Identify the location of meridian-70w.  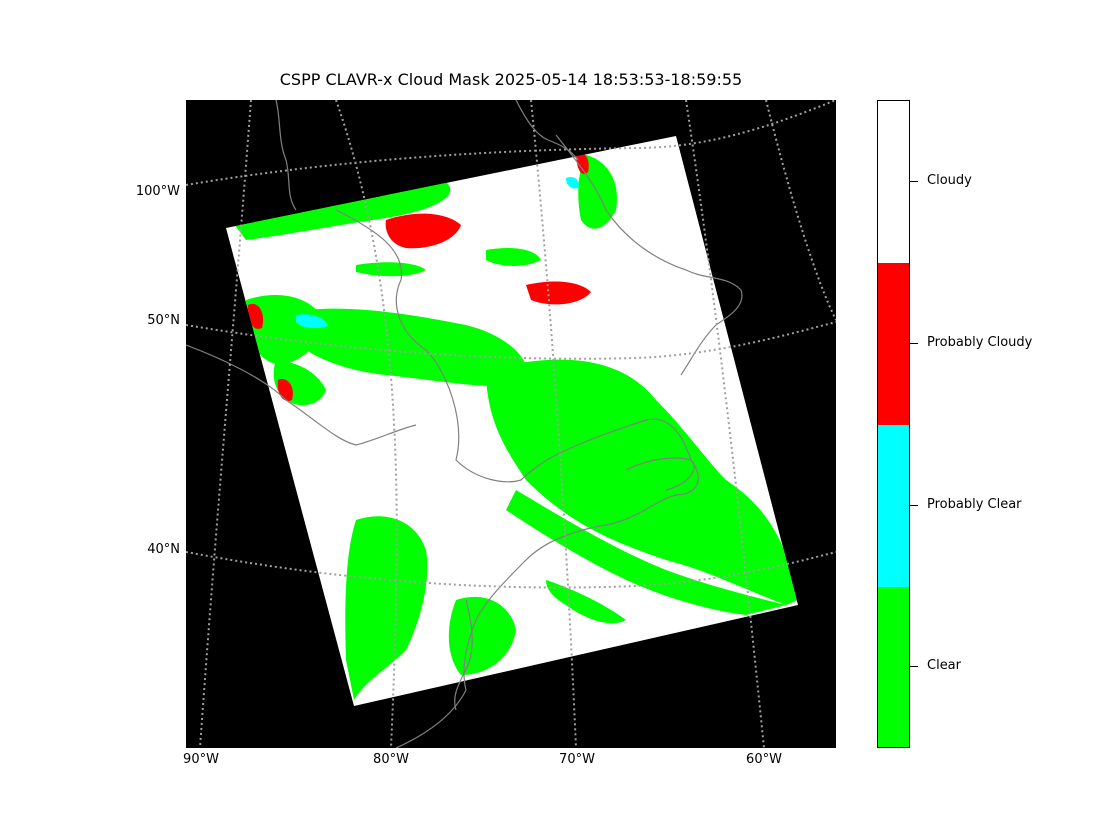
(553, 424).